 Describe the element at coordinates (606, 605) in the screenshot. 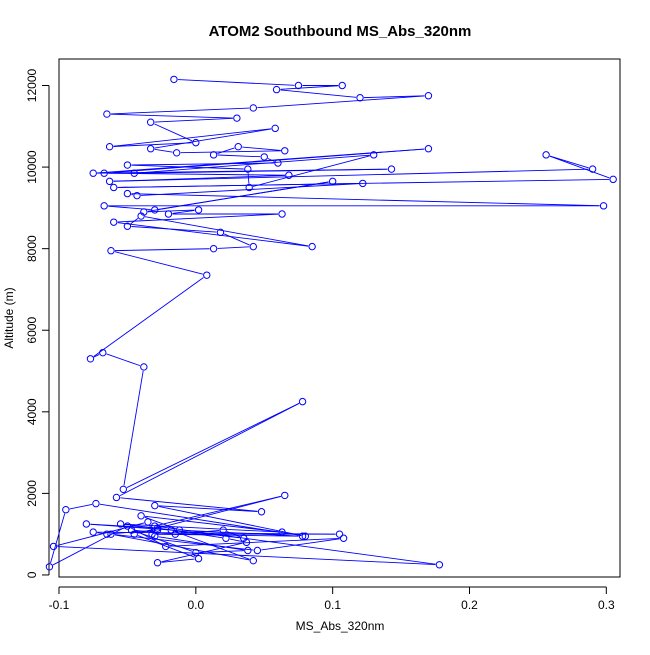

I see `x-tick-label: 0.3` at that location.